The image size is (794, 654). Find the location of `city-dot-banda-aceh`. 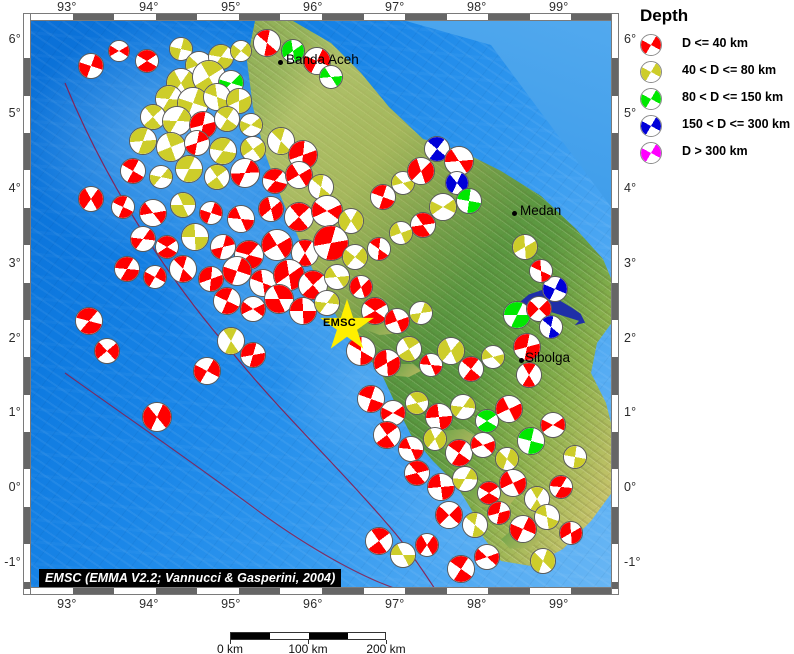

city-dot-banda-aceh is located at coordinates (280, 62).